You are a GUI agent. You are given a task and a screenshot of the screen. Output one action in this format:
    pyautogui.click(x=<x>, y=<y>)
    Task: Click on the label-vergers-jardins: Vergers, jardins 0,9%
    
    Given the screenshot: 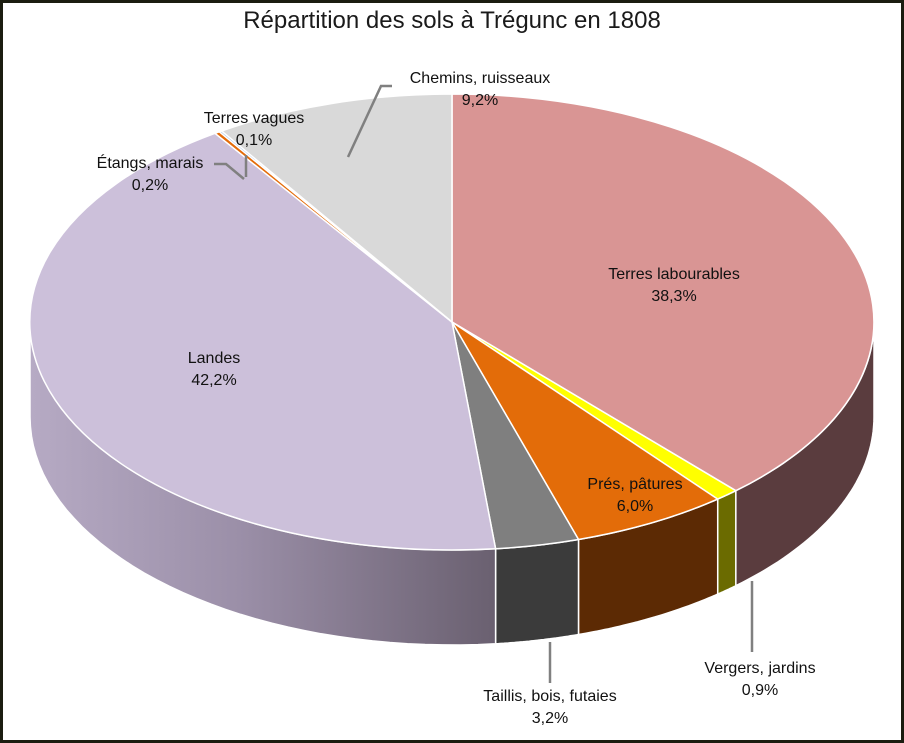 What is the action you would take?
    pyautogui.click(x=759, y=680)
    